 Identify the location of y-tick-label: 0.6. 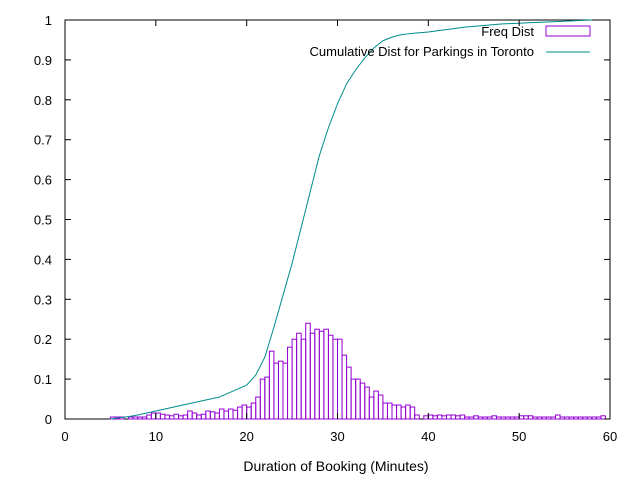
(43, 180).